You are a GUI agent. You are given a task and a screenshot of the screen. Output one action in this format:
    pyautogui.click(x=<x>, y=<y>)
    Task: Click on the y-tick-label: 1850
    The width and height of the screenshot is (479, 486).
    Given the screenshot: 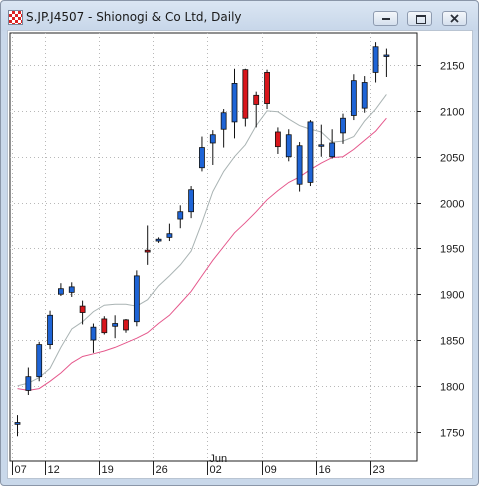 What is the action you would take?
    pyautogui.click(x=452, y=342)
    